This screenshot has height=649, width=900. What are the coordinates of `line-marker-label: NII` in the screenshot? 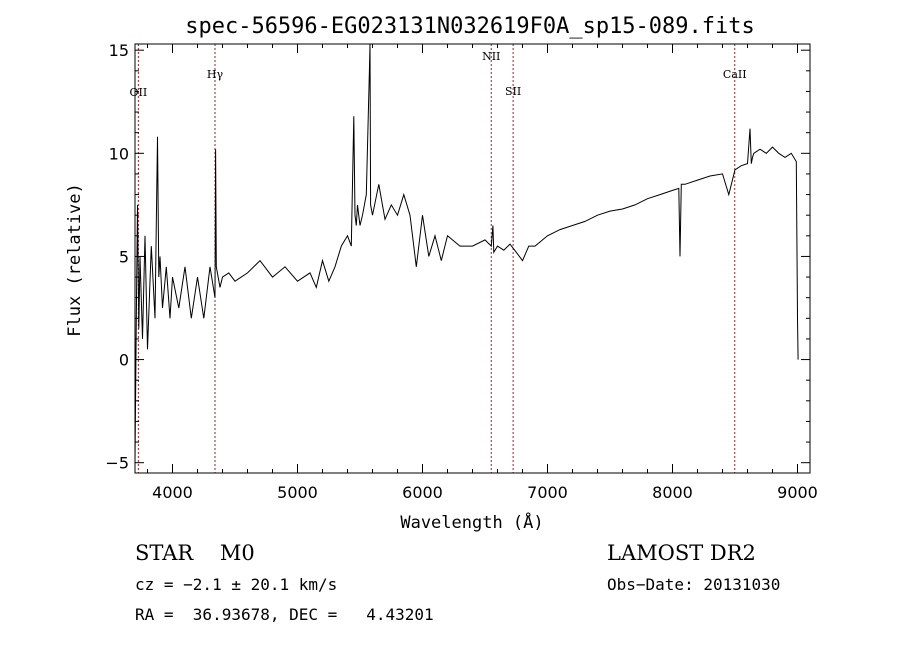 It's located at (491, 56).